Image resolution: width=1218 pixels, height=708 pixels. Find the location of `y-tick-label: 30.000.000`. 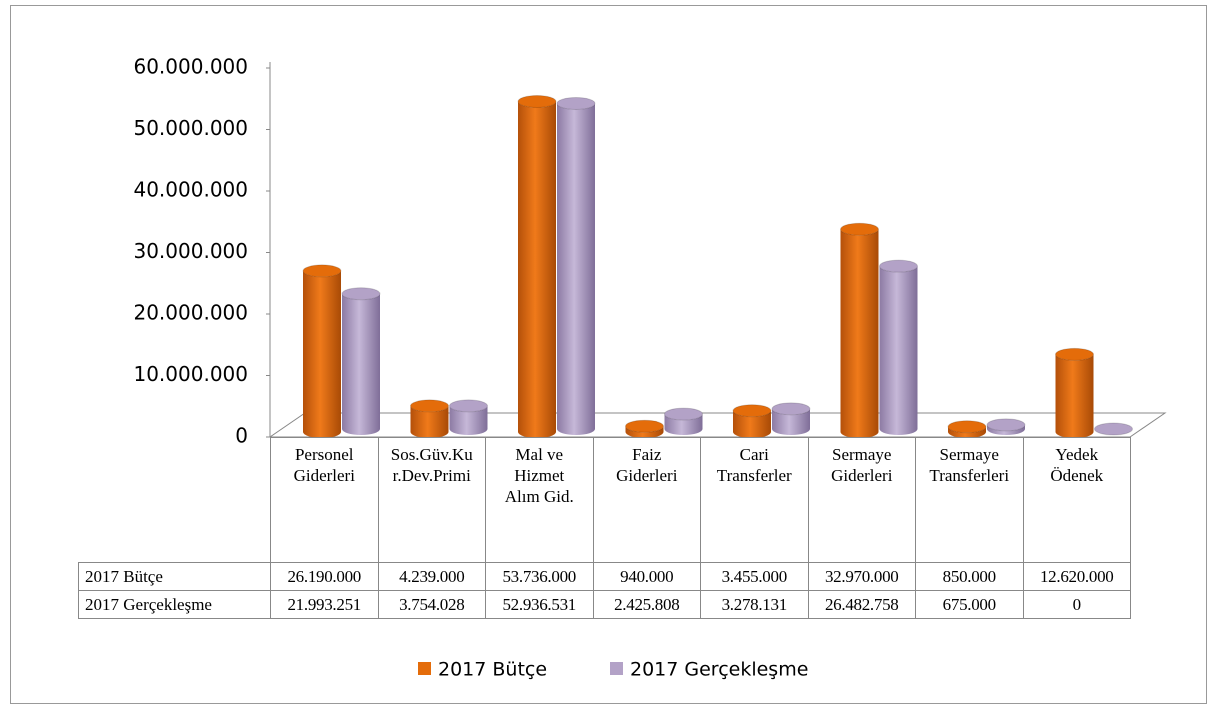

y-tick-label: 30.000.000 is located at coordinates (190, 251).